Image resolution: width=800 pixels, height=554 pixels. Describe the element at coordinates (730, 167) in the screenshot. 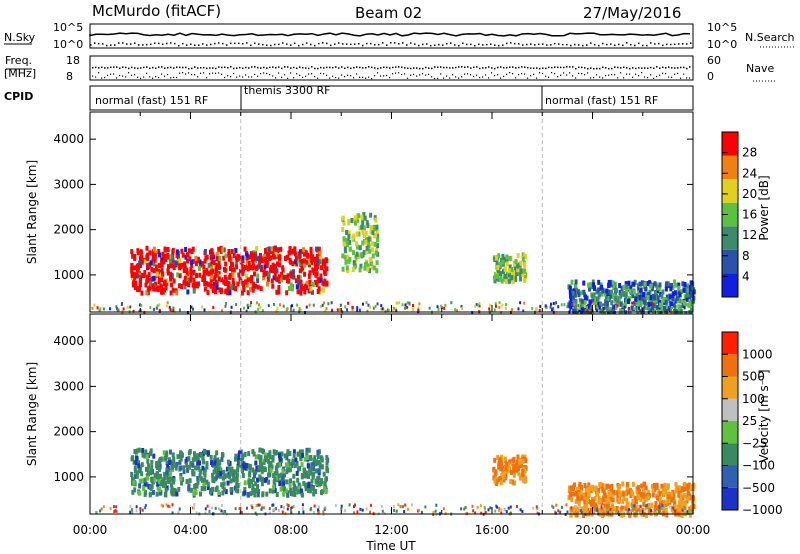

I see `colorbar-swatch` at that location.